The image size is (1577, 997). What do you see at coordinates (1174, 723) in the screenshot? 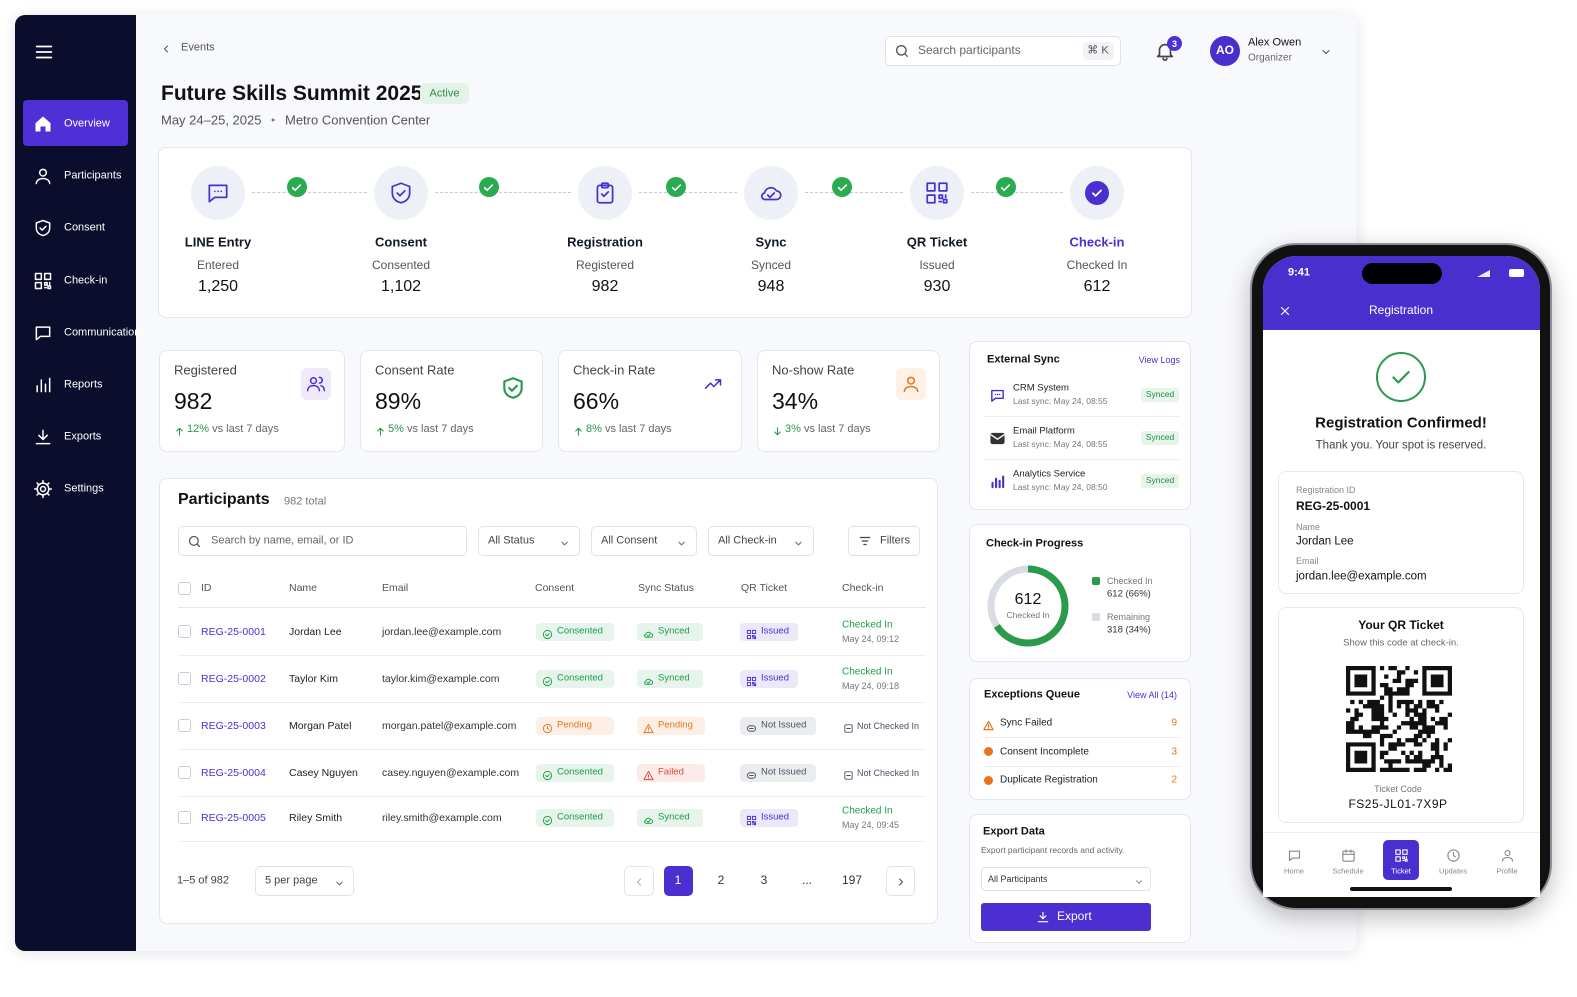
I see `exception-count: 9` at bounding box center [1174, 723].